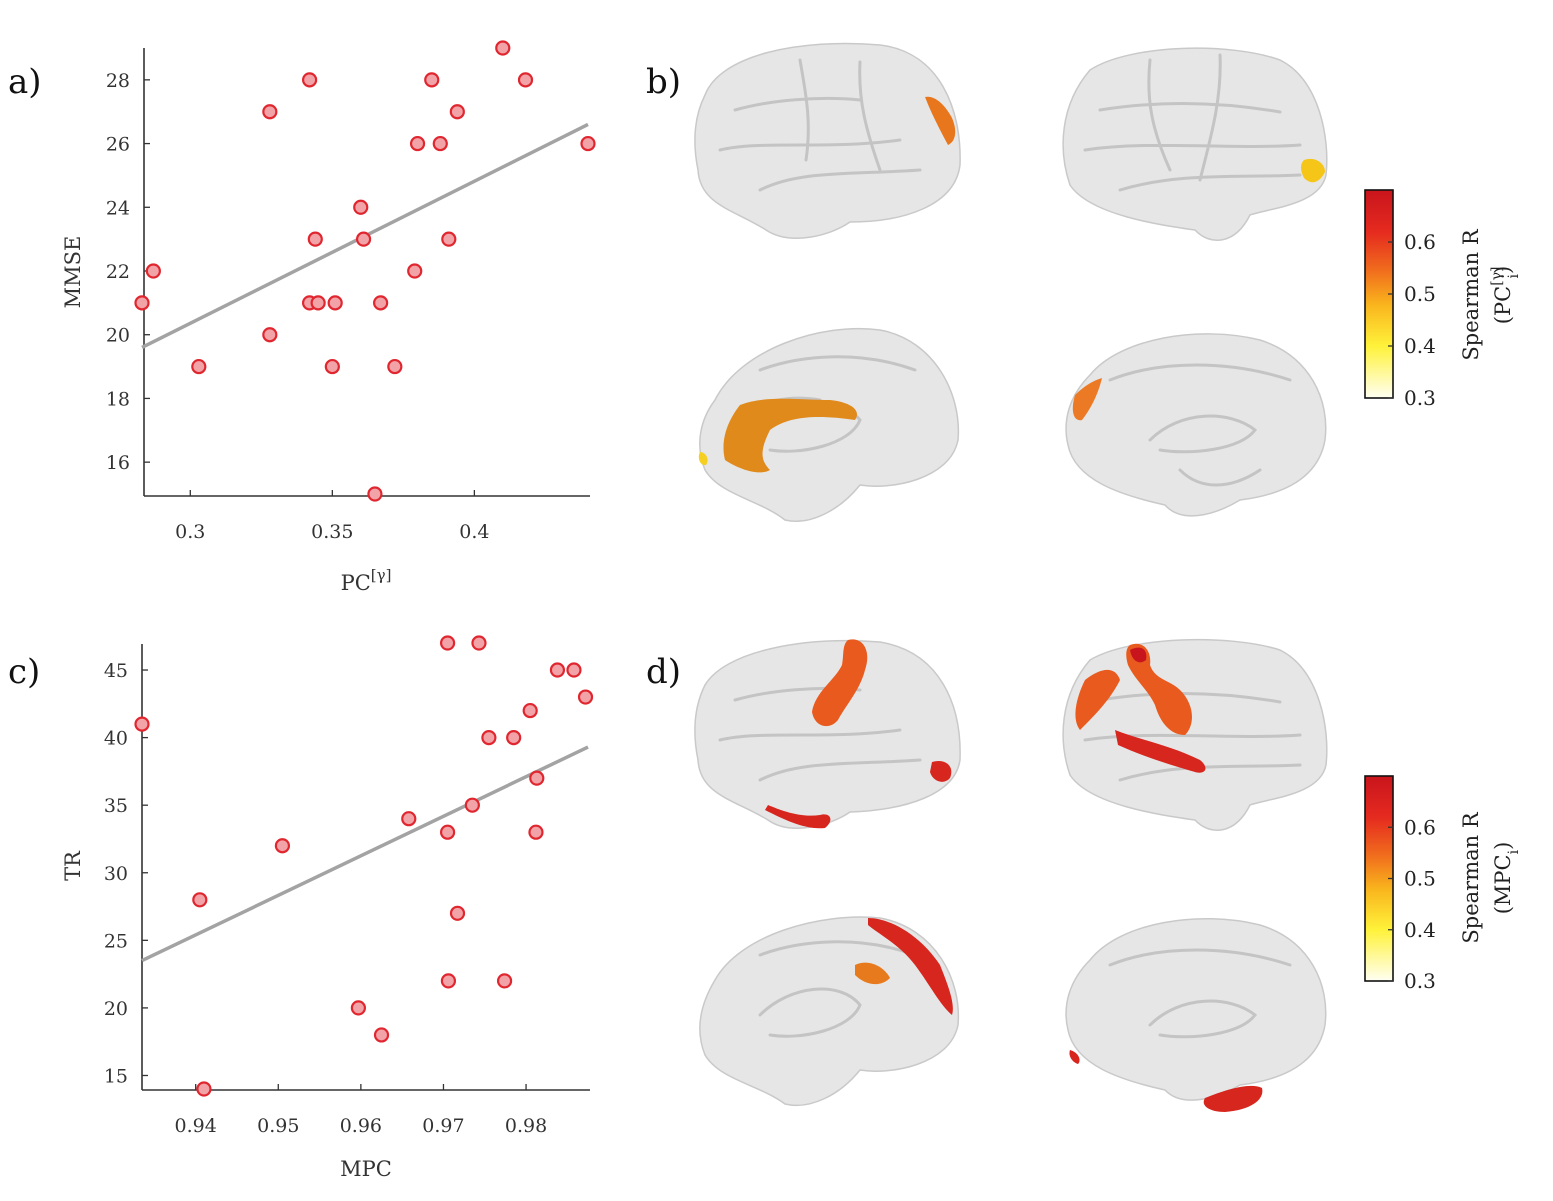 This screenshot has width=1553, height=1201. Describe the element at coordinates (1506, 878) in the screenshot. I see `colorbar-subtitle: (MPCi)` at that location.